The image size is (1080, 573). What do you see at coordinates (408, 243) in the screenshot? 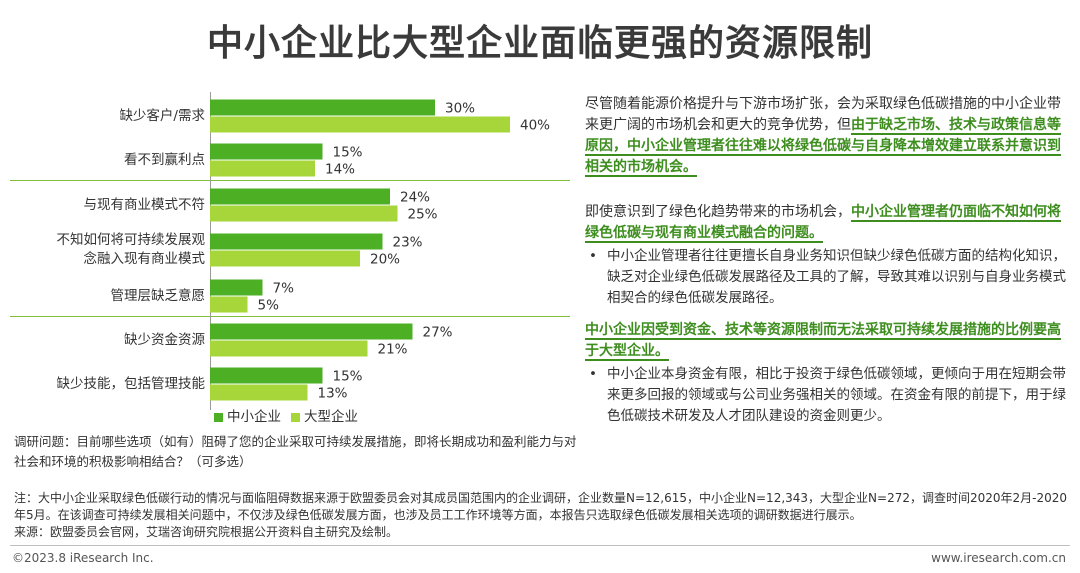
I see `data-label: 23%` at bounding box center [408, 243].